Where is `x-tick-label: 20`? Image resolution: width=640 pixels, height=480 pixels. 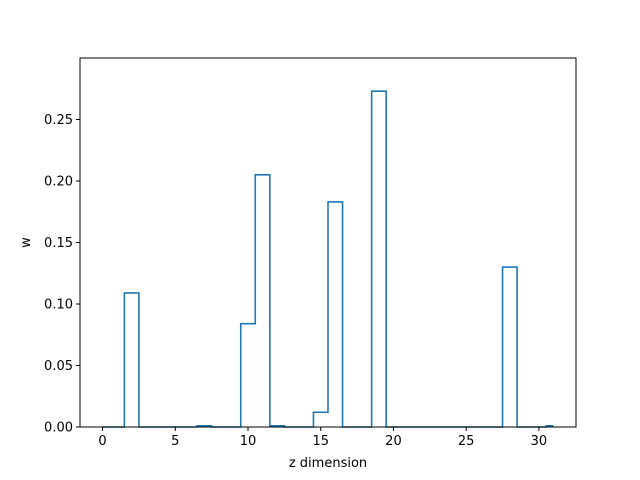 x-tick-label: 20 is located at coordinates (393, 441).